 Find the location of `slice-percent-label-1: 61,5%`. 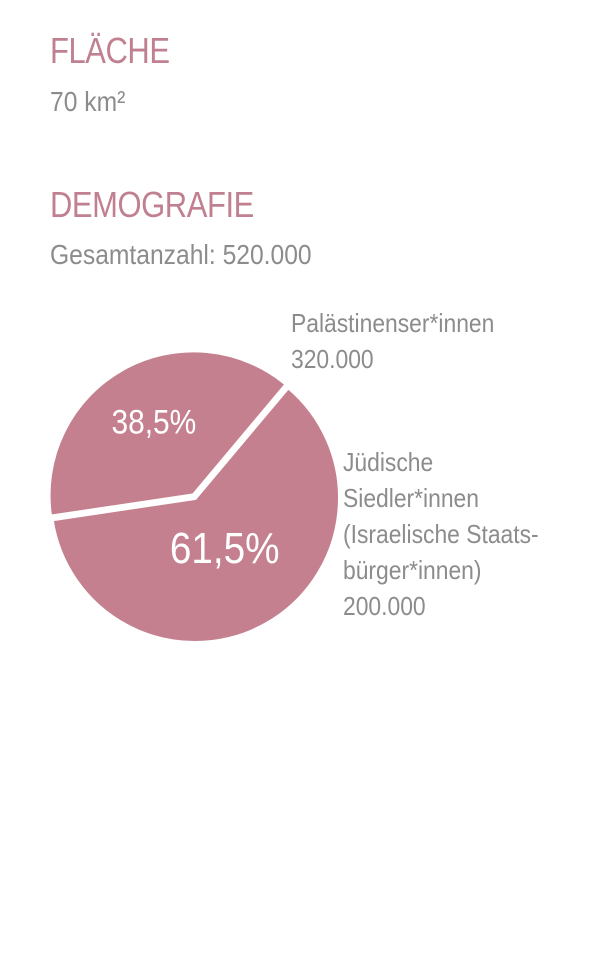

slice-percent-label-1: 61,5% is located at coordinates (225, 547).